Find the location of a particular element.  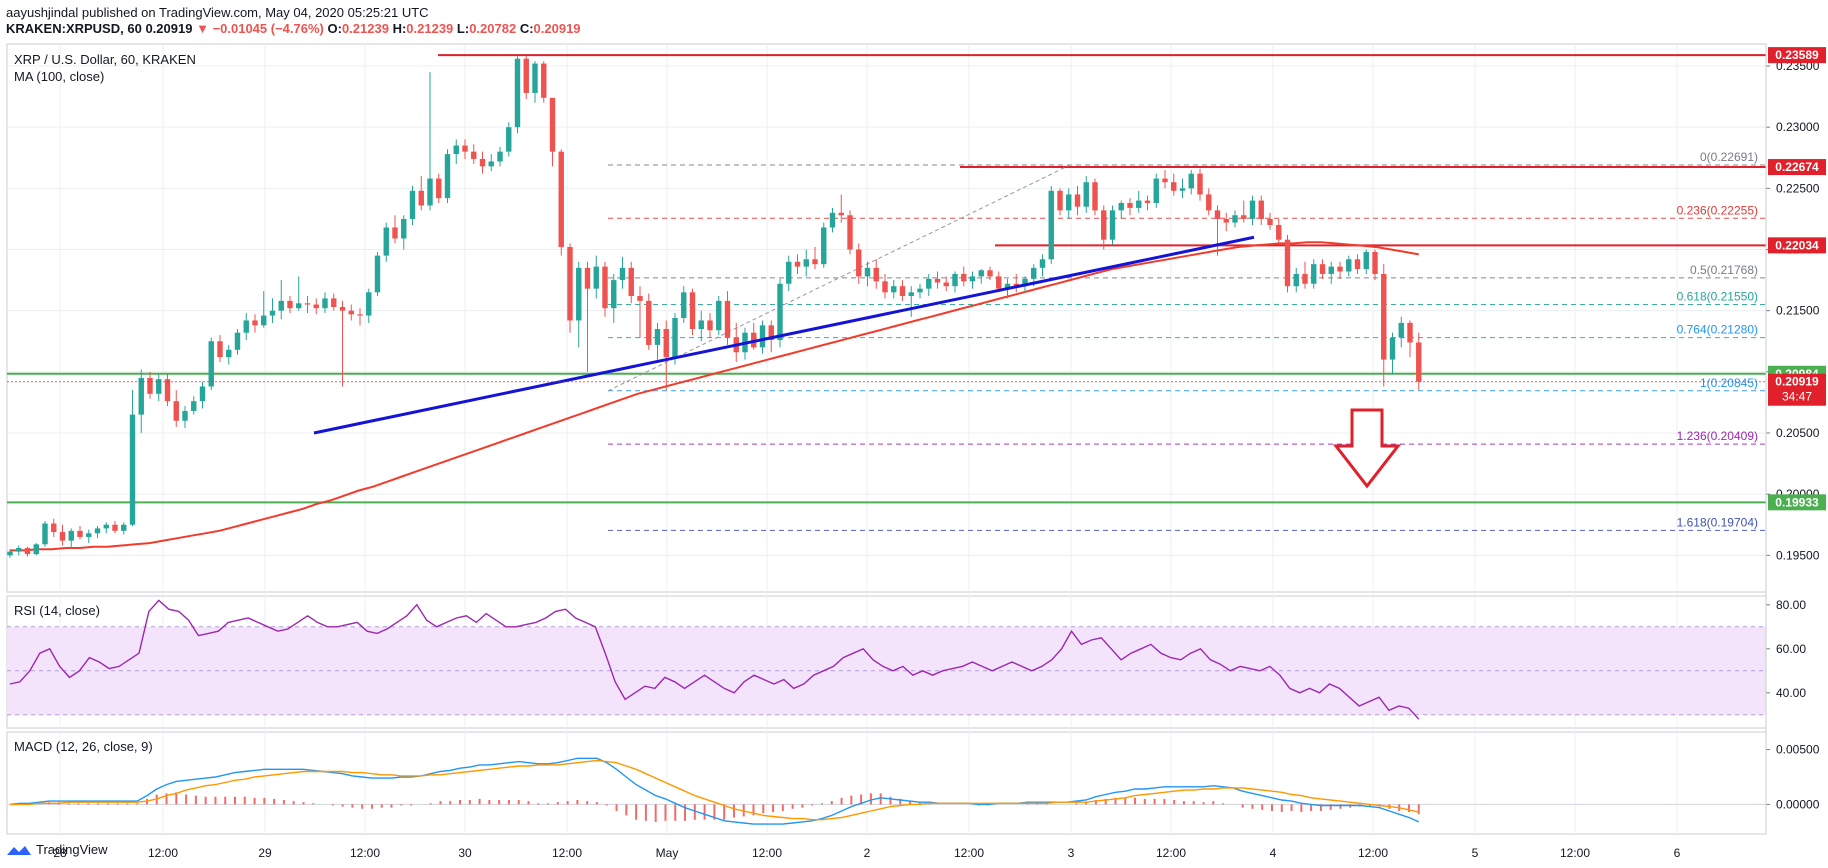

signal-line is located at coordinates (714, 790).